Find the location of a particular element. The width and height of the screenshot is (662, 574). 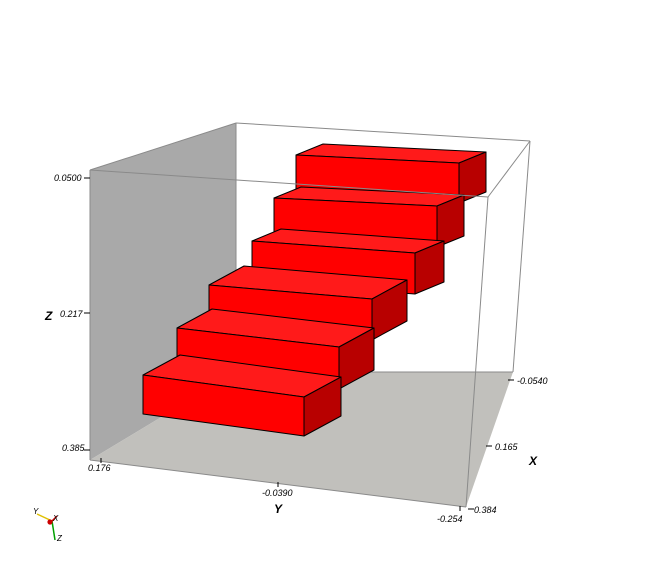

triad-z-label: Z is located at coordinates (59, 538).